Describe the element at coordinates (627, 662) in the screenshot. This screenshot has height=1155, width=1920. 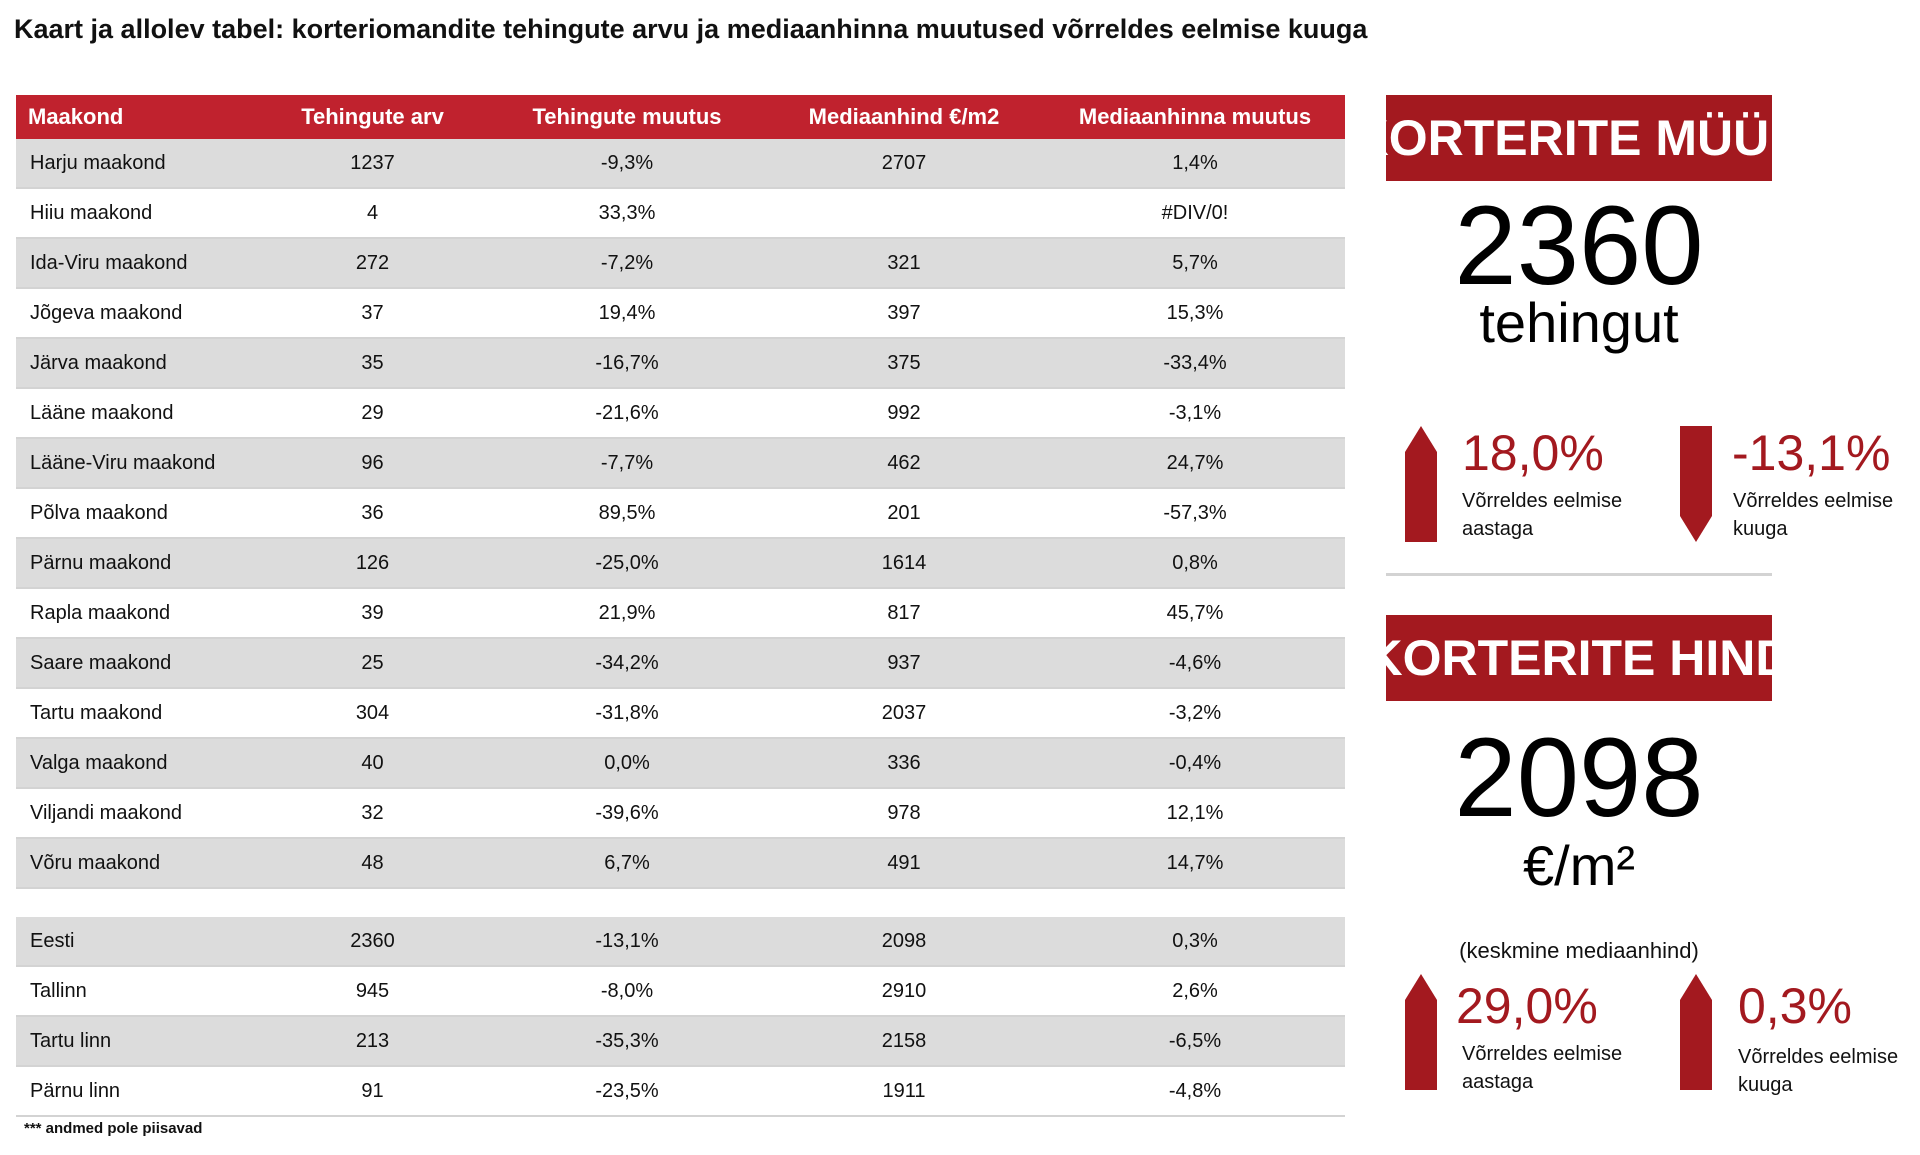
I see `table-cell: -34,2%` at that location.